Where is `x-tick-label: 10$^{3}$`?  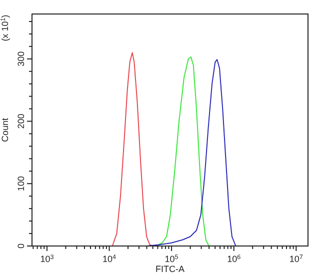 x-tick-label: 10$^{3}$ is located at coordinates (47, 259).